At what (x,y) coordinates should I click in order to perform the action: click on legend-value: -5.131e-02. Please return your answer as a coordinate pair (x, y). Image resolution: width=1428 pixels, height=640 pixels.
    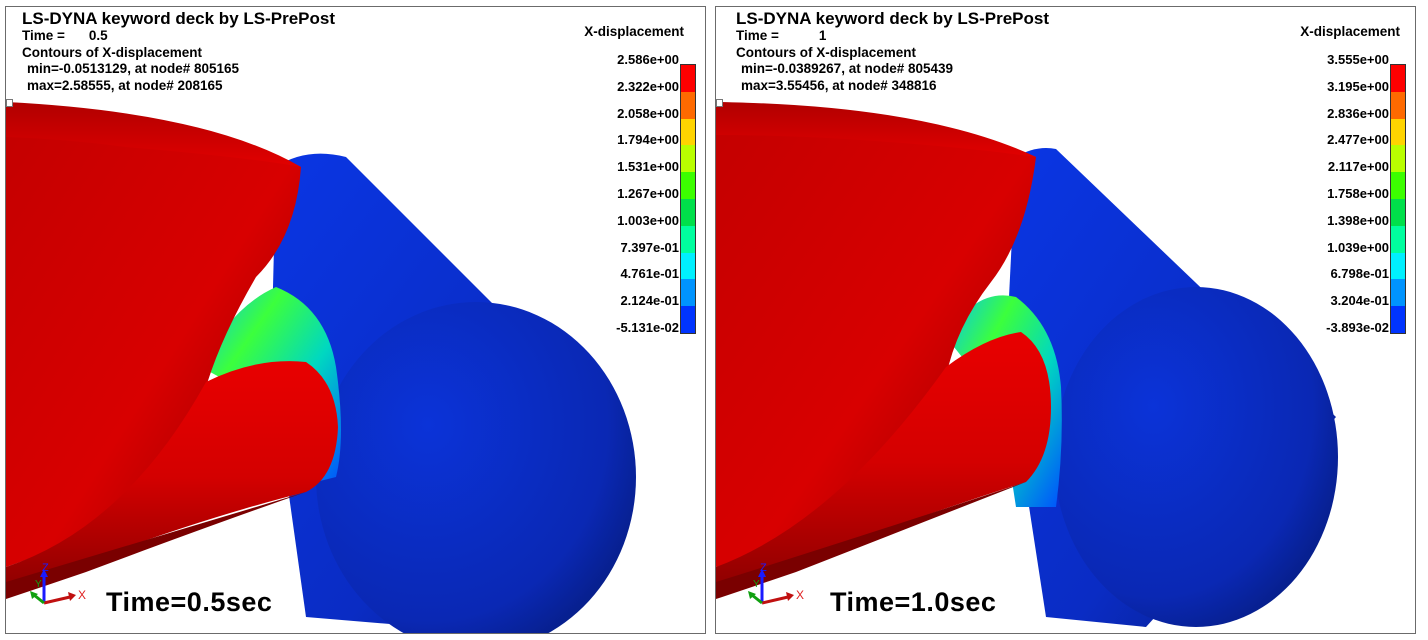
    Looking at the image, I should click on (647, 327).